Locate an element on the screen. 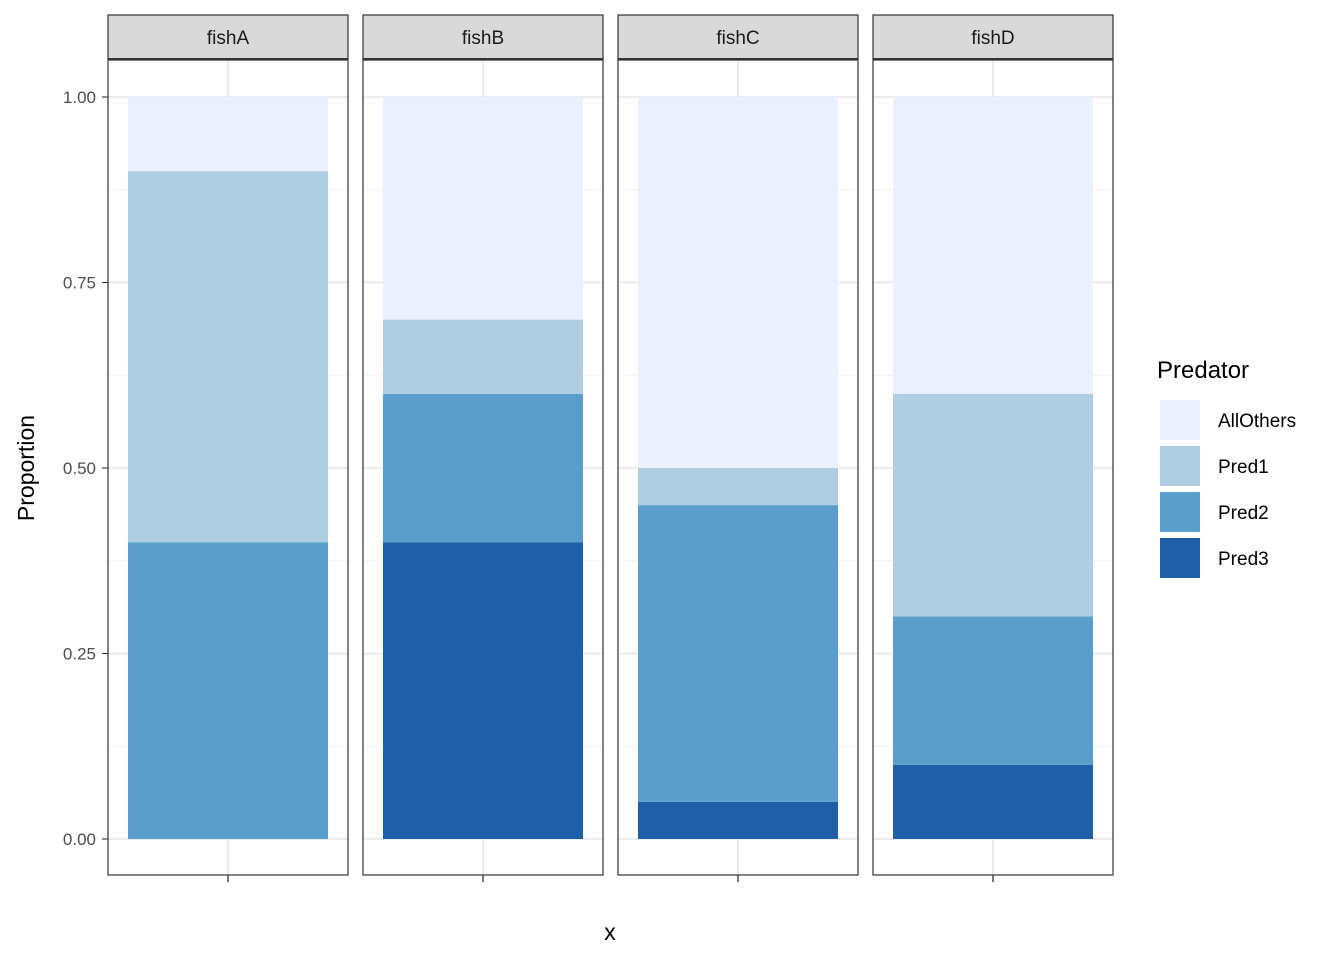 The image size is (1344, 960). x-axis-title: x is located at coordinates (610, 932).